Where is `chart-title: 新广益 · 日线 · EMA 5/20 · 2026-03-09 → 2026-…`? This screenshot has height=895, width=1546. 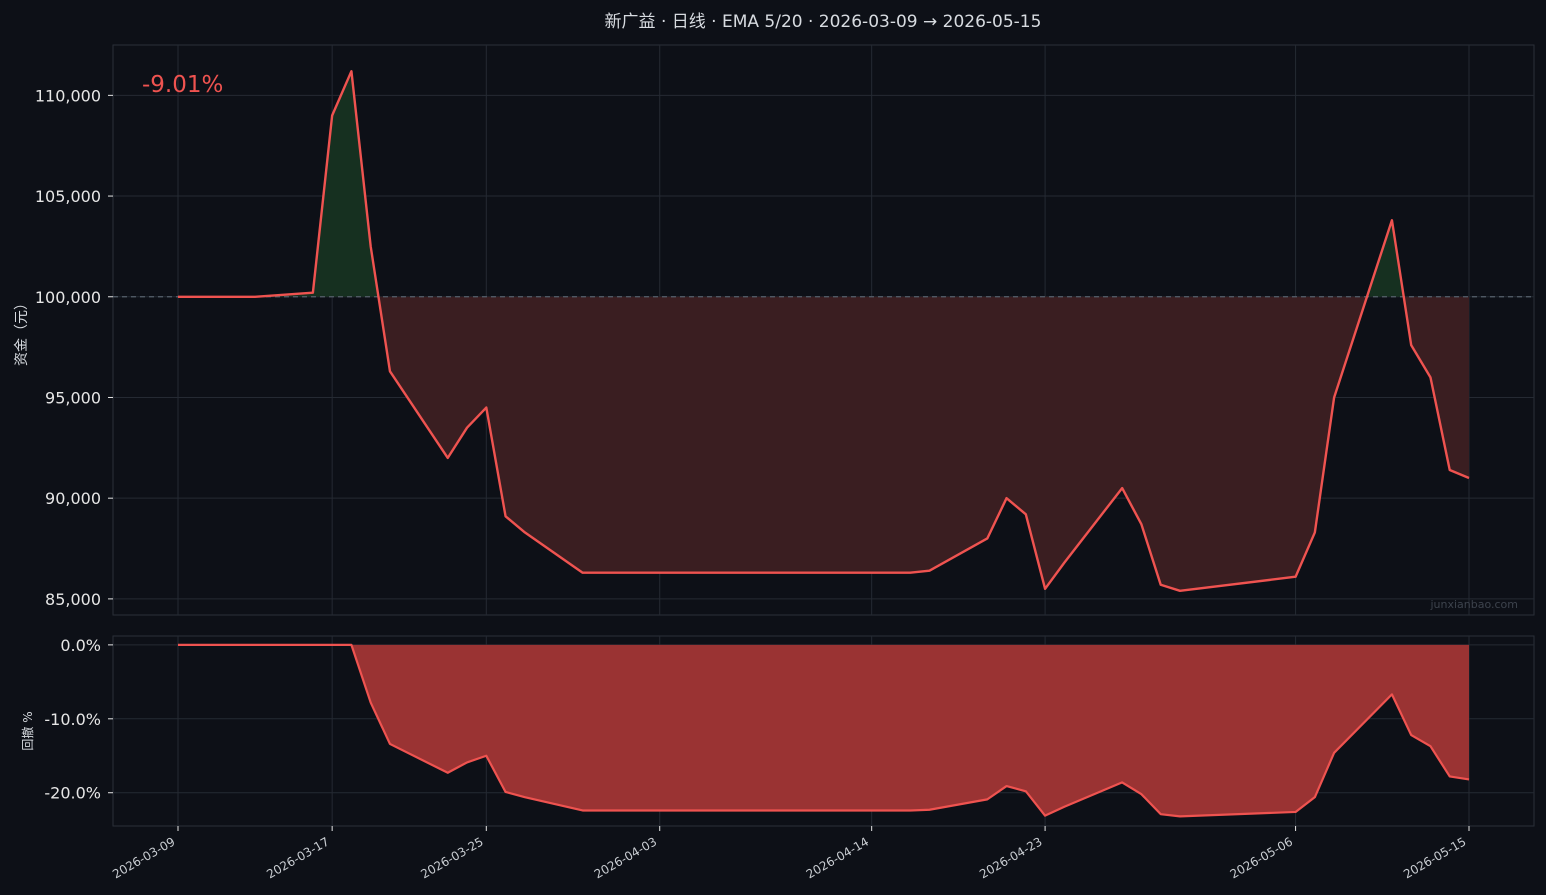 chart-title: 新广益 · 日线 · EMA 5/20 · 2026-03-09 → 2026-… is located at coordinates (823, 22).